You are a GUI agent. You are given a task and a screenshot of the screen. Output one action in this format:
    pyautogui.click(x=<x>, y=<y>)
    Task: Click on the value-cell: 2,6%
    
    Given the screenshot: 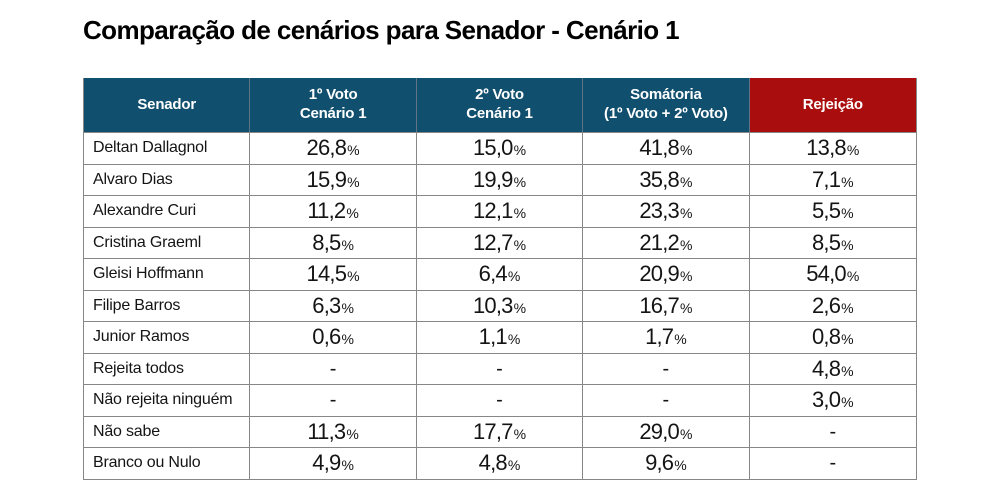 What is the action you would take?
    pyautogui.click(x=833, y=306)
    